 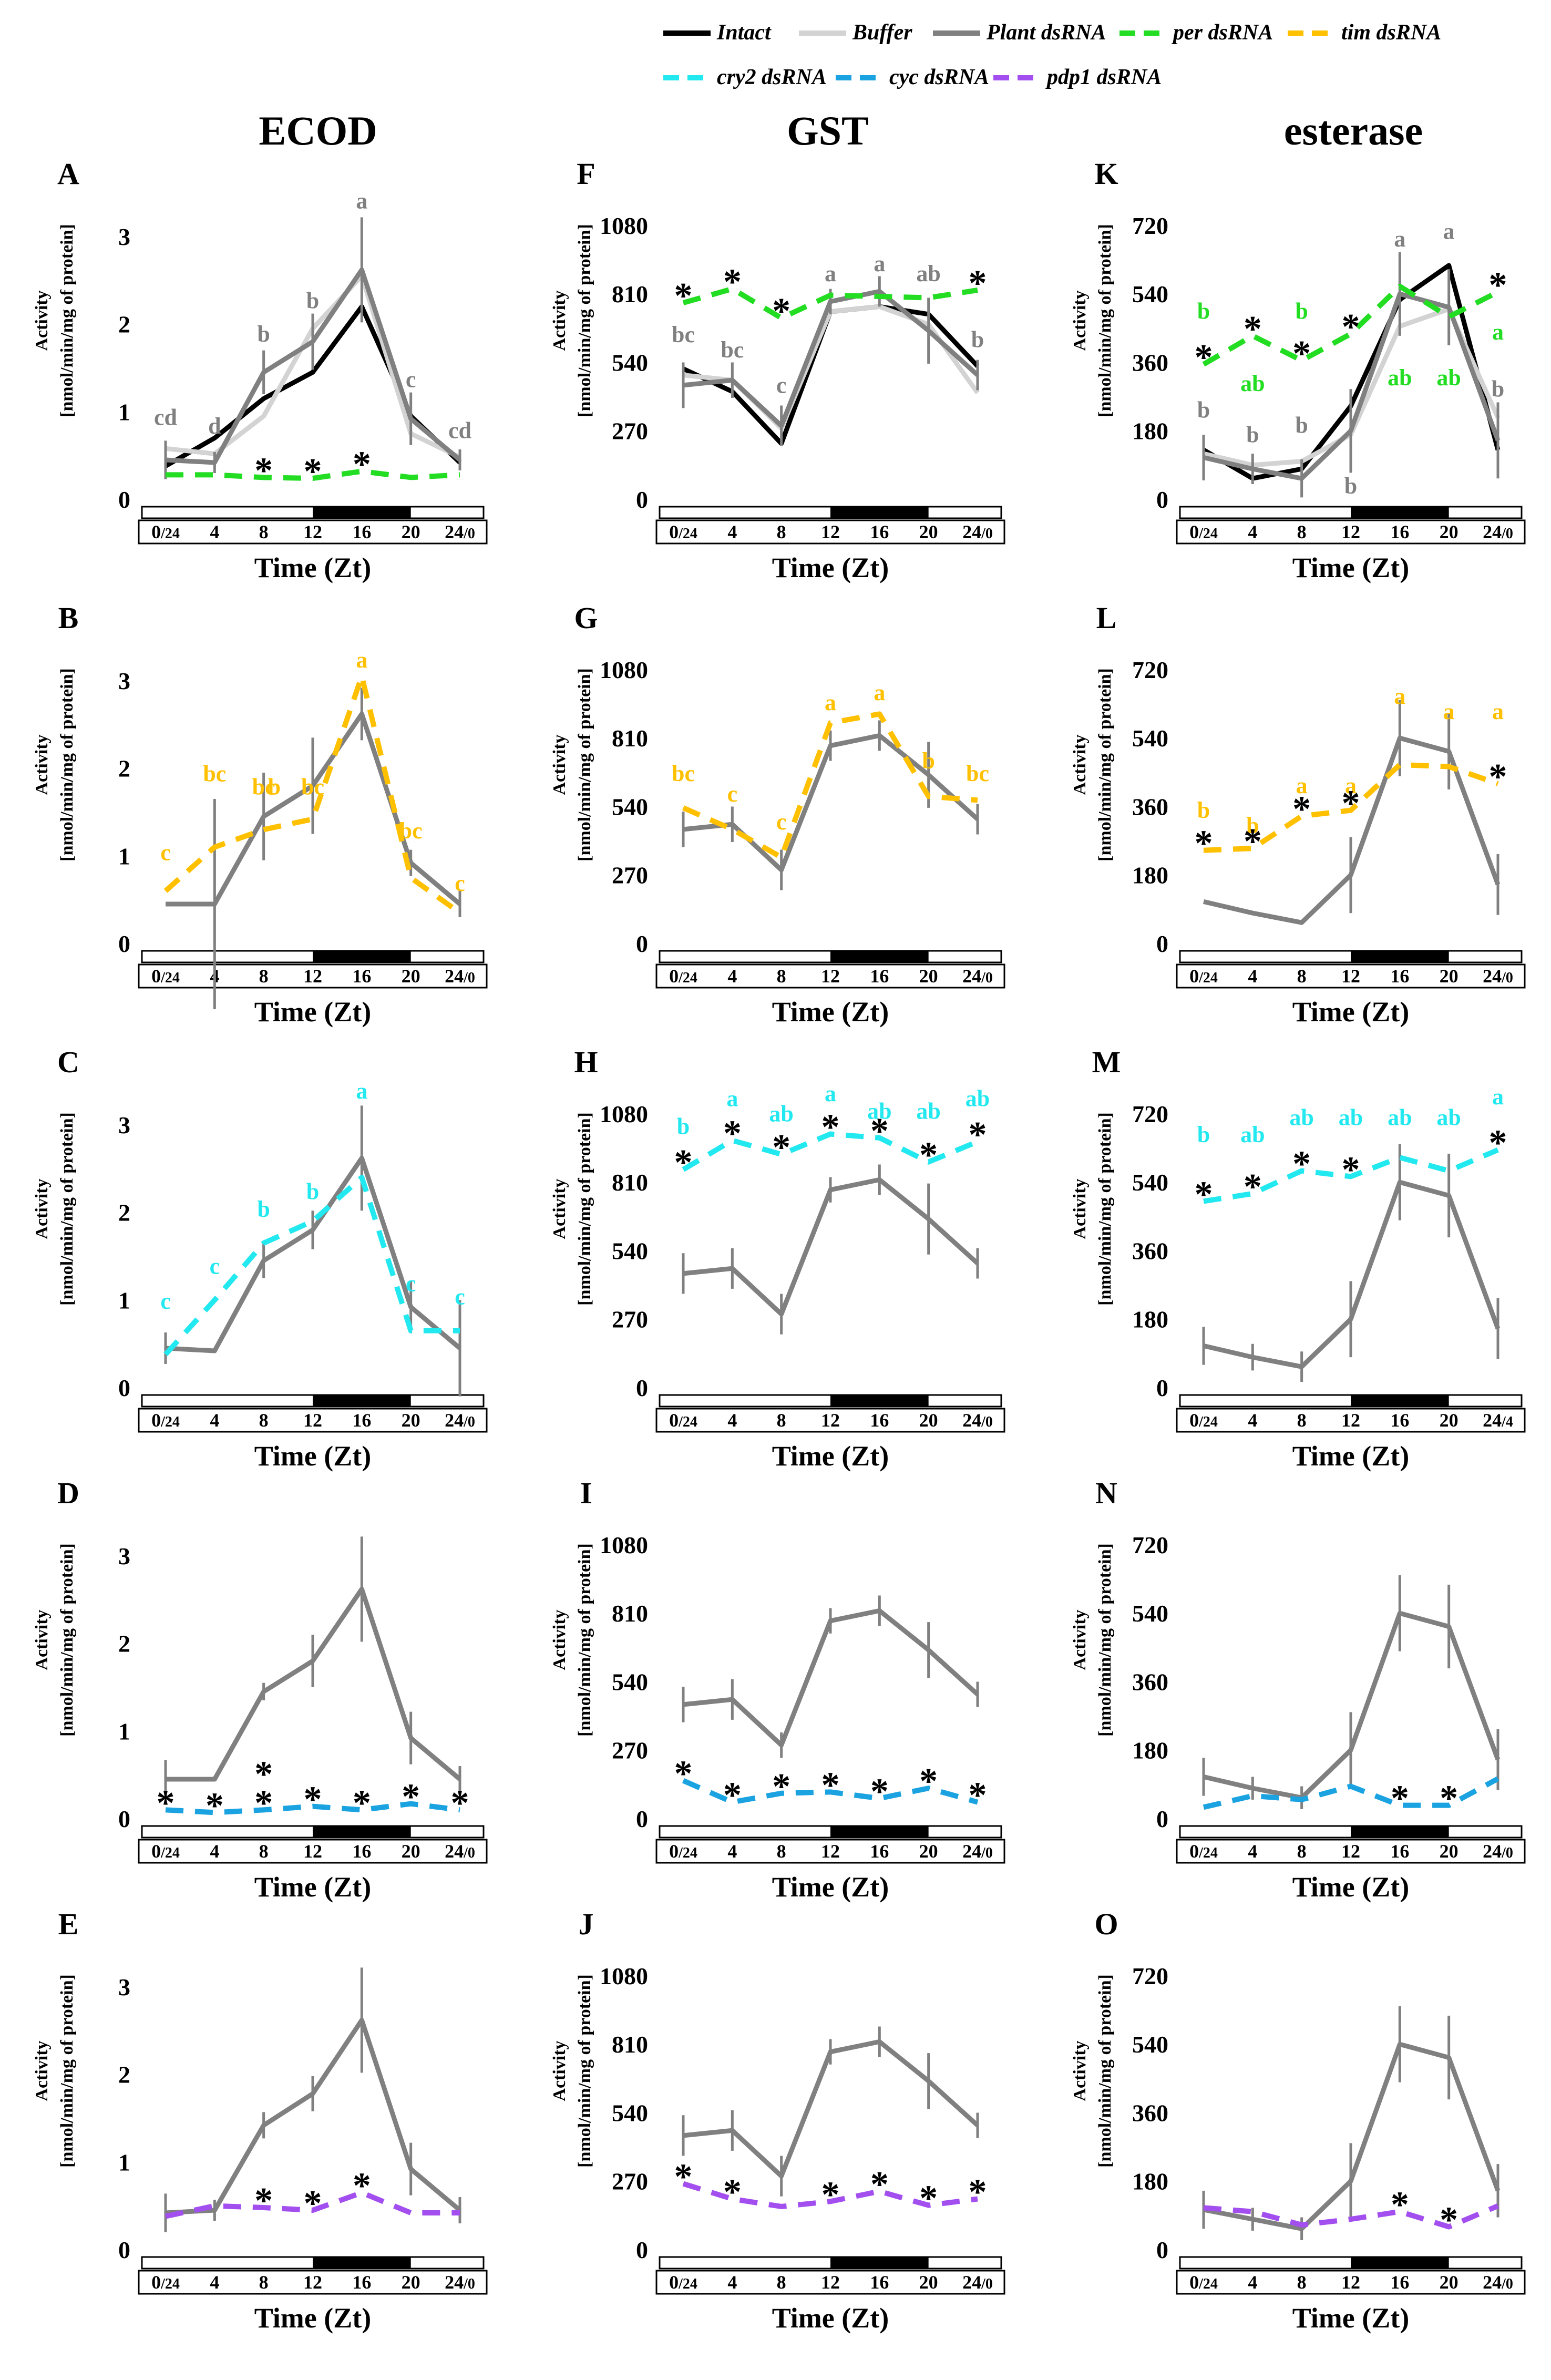 What do you see at coordinates (1351, 2216) in the screenshot?
I see `series-line-pdp1-dsrna` at bounding box center [1351, 2216].